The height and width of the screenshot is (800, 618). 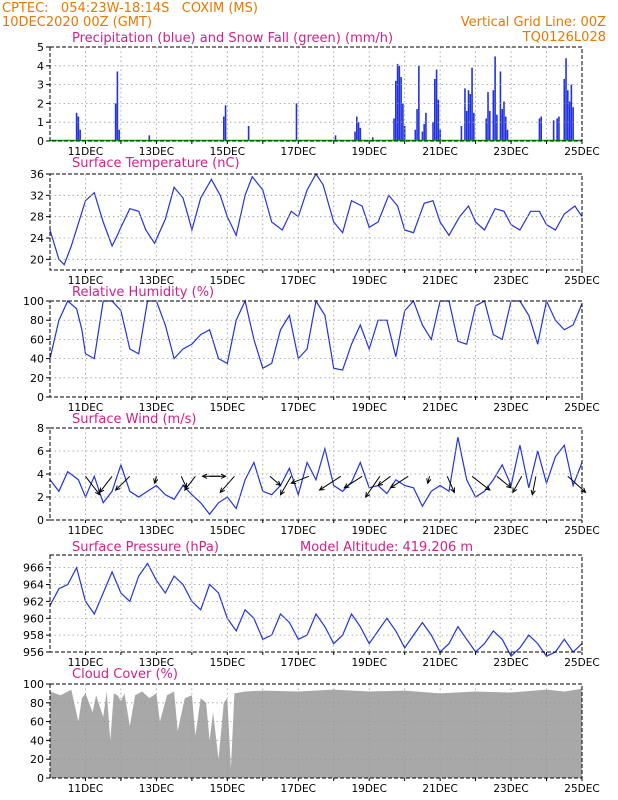 I want to click on pres-data, so click(x=316, y=610).